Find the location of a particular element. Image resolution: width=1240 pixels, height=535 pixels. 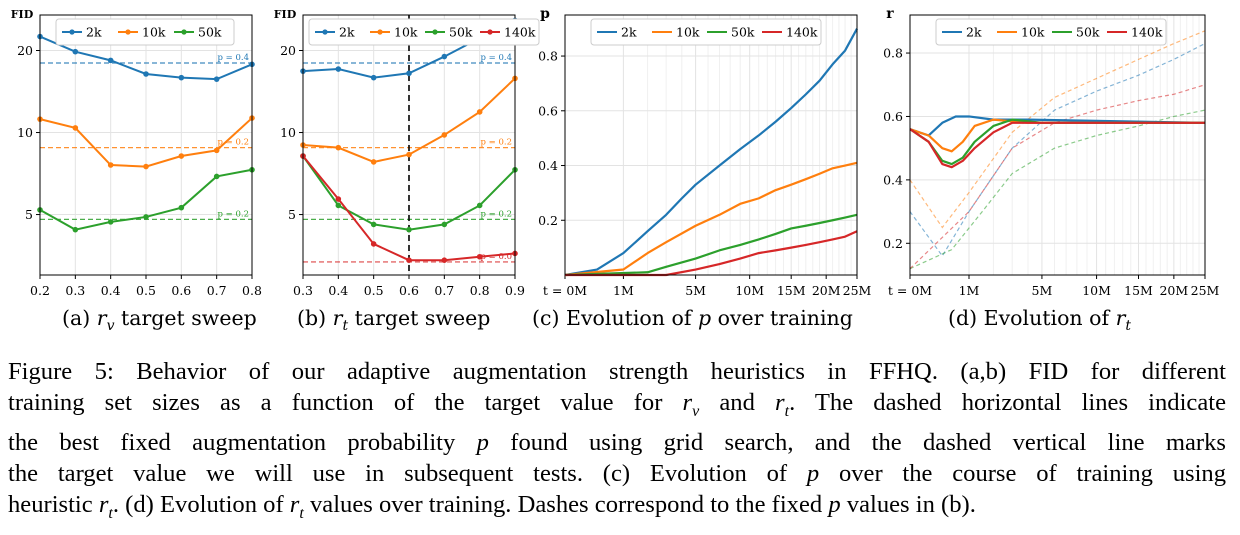

x-tick-label: 0.2 is located at coordinates (40, 290).